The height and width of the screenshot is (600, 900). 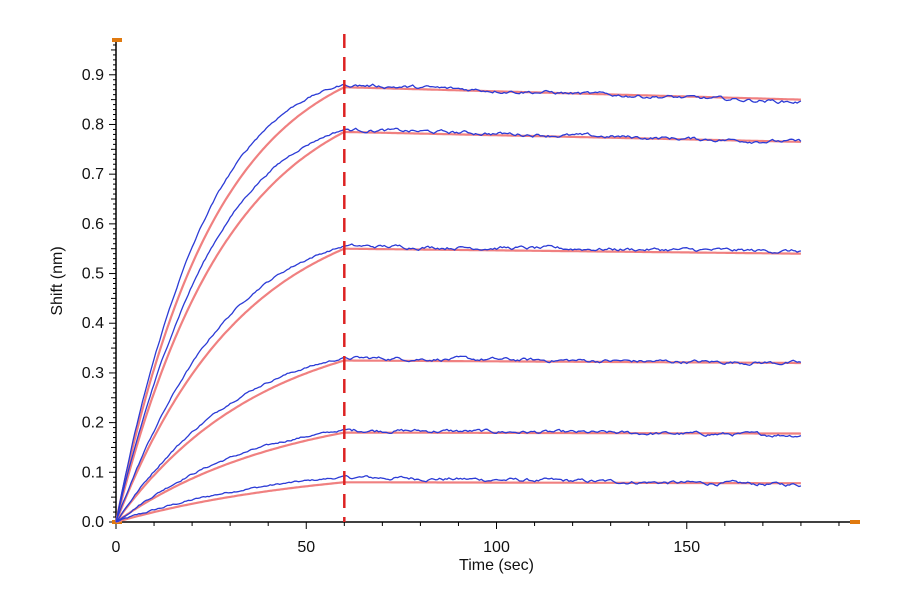 I want to click on y-tick-label: 0.7, so click(x=93, y=174).